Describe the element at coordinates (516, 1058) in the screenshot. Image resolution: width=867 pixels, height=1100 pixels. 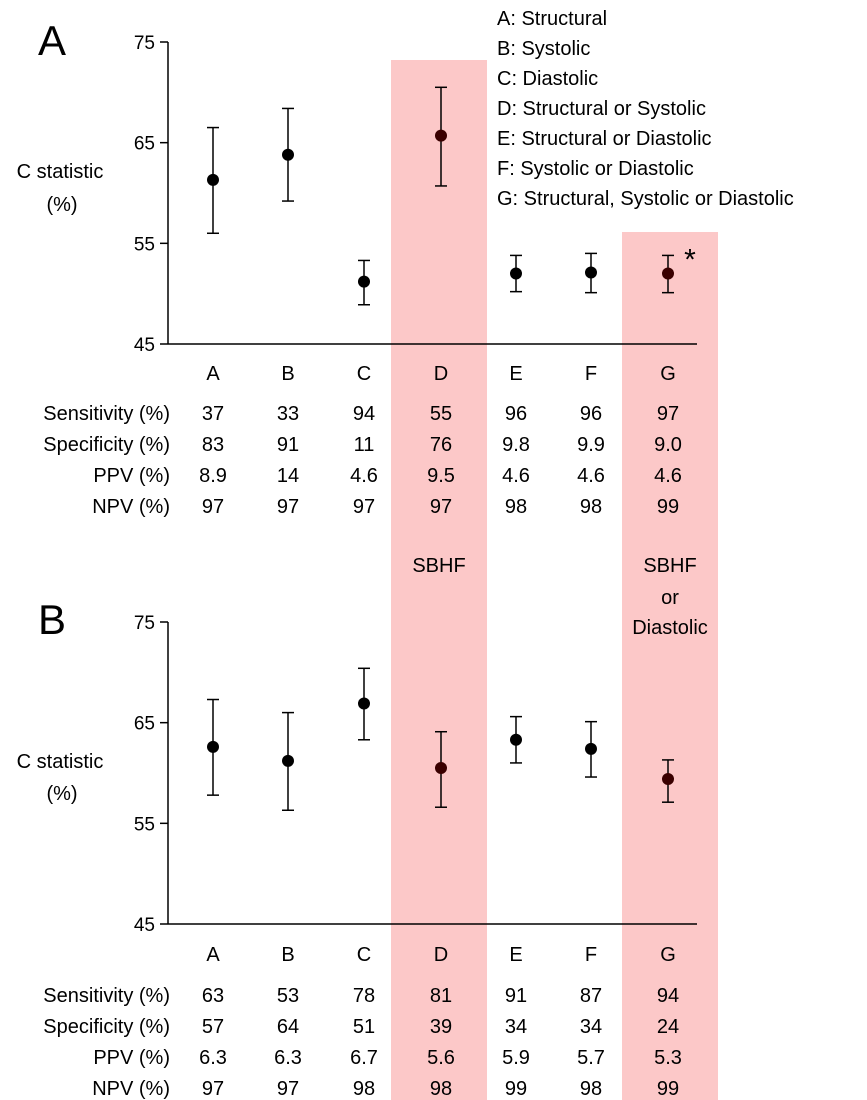
I see `table-cell: 5.9` at that location.